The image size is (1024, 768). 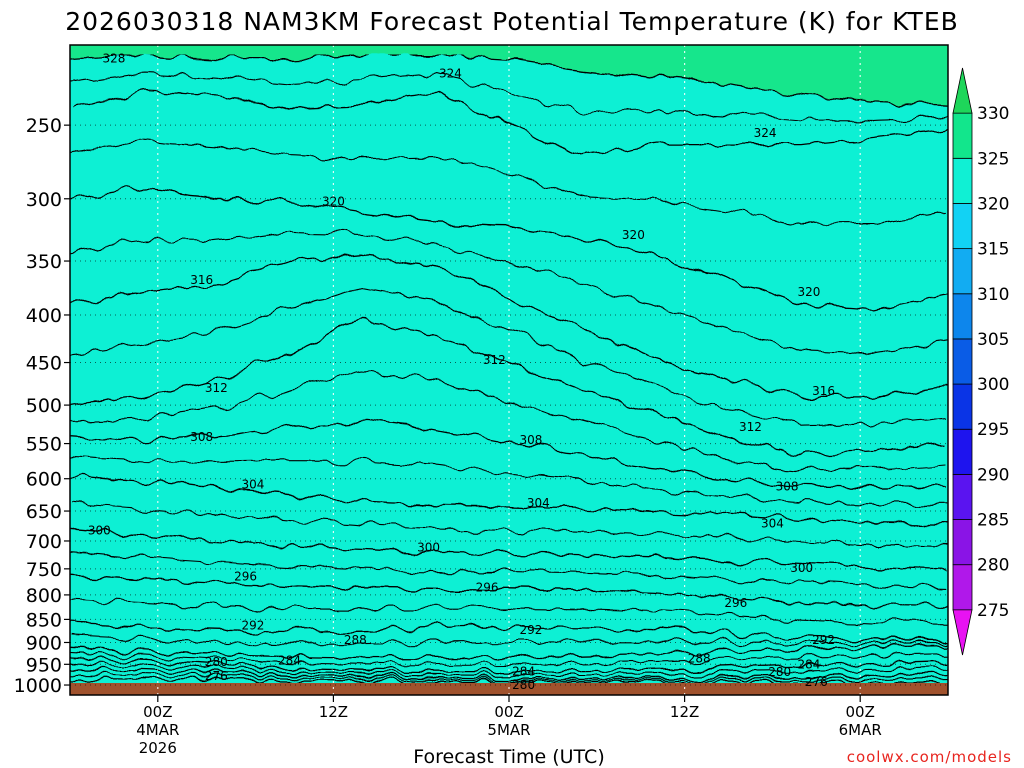 What do you see at coordinates (962, 90) in the screenshot?
I see `colorbar-high-arrow` at bounding box center [962, 90].